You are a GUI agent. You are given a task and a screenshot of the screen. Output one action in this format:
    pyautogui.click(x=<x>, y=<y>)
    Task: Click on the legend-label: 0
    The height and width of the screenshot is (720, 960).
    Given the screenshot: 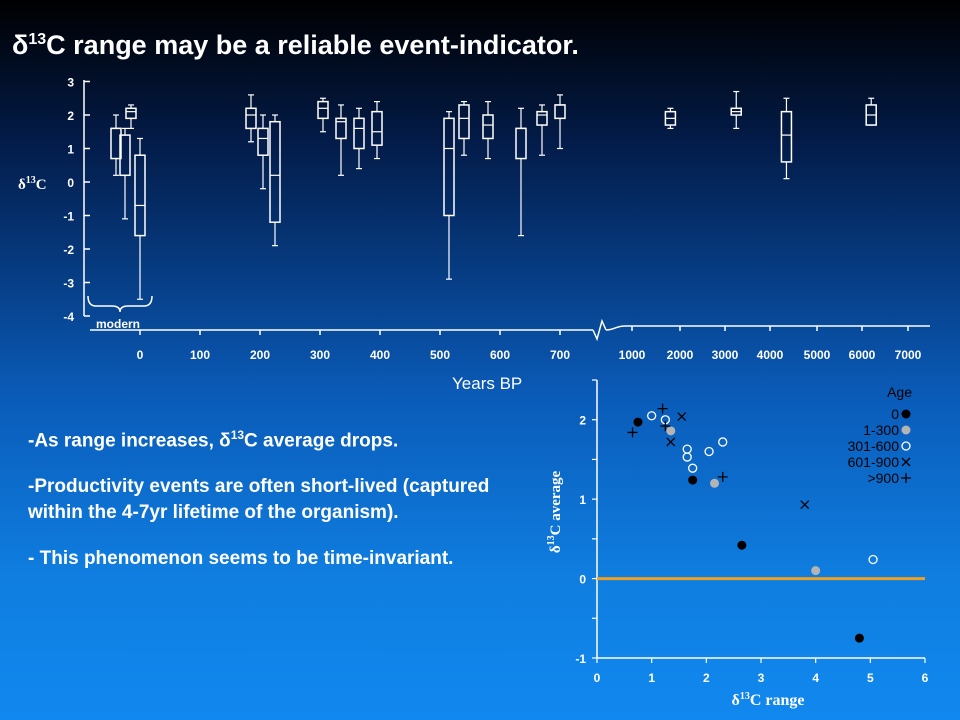 What is the action you would take?
    pyautogui.click(x=895, y=414)
    